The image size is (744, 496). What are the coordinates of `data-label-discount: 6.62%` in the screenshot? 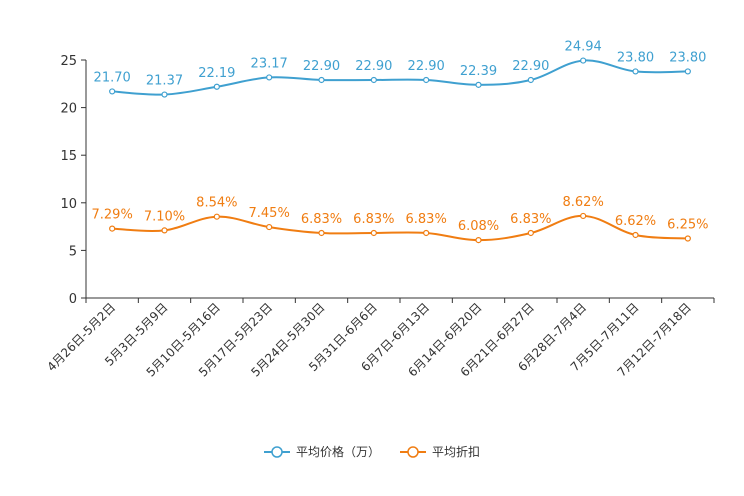 It's located at (635, 221).